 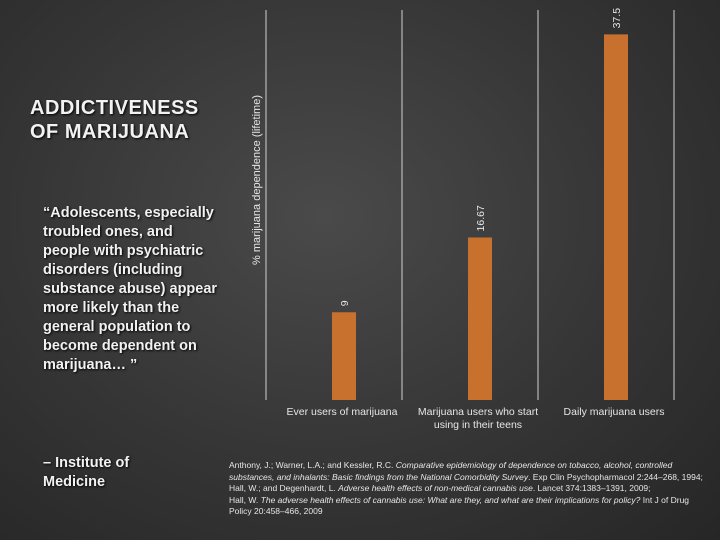 What do you see at coordinates (617, 18) in the screenshot?
I see `data-label: 37.5` at bounding box center [617, 18].